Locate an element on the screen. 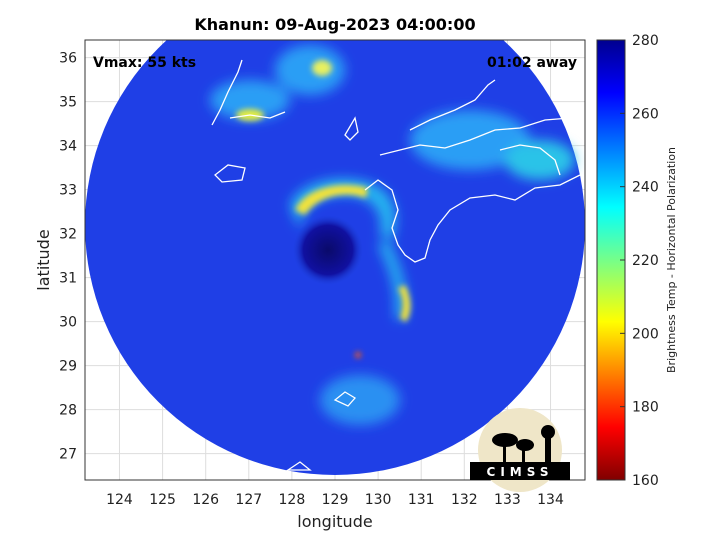 The width and height of the screenshot is (720, 544). colorbar-tick-label: 220 is located at coordinates (645, 261).